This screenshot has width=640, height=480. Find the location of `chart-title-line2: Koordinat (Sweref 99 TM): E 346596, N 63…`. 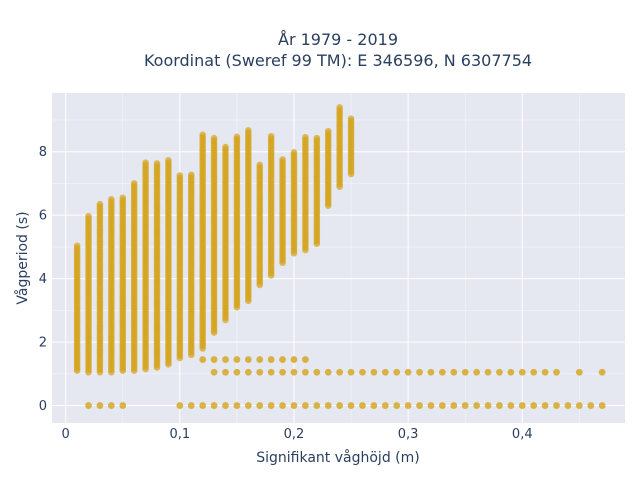

chart-title-line2: Koordinat (Sweref 99 TM): E 346596, N 63… is located at coordinates (338, 60).